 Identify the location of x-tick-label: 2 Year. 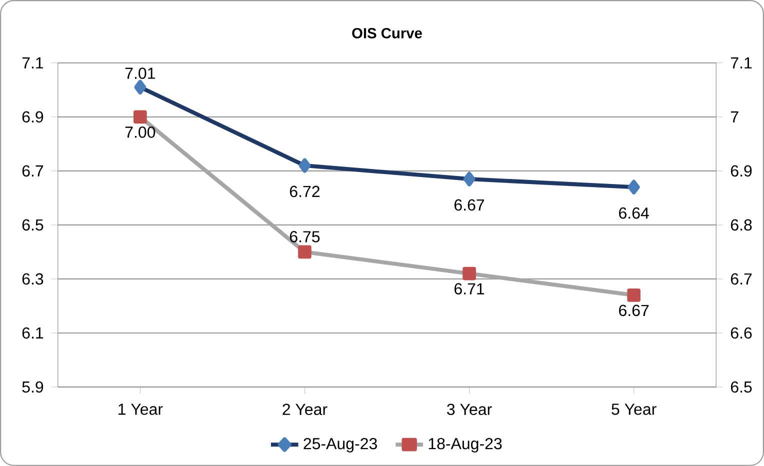
(305, 410).